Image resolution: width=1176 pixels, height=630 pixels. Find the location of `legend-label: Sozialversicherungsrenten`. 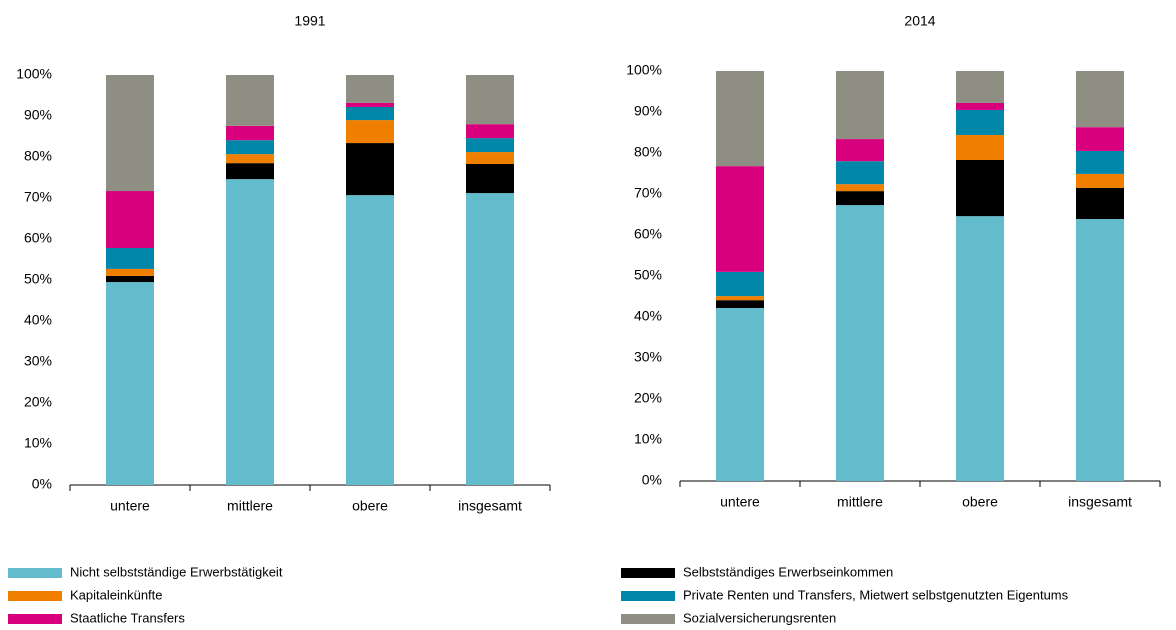

legend-label: Sozialversicherungsrenten is located at coordinates (759, 617).